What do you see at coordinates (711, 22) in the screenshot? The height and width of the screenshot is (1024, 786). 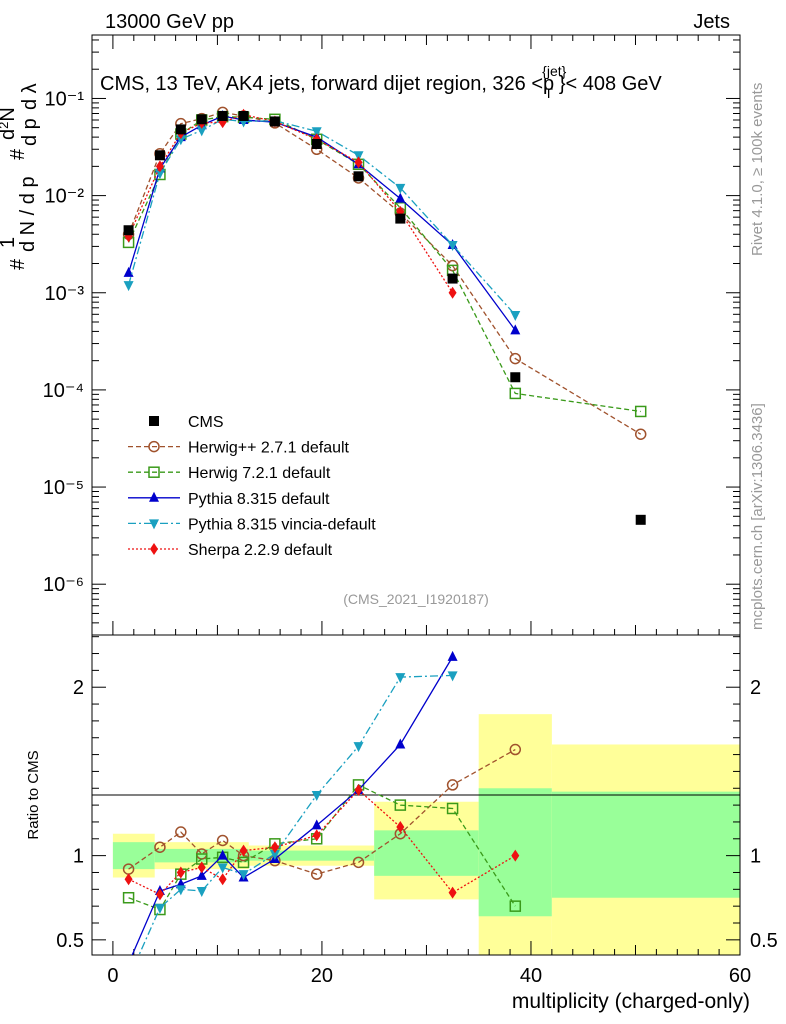 I see `header-category: Jets` at bounding box center [711, 22].